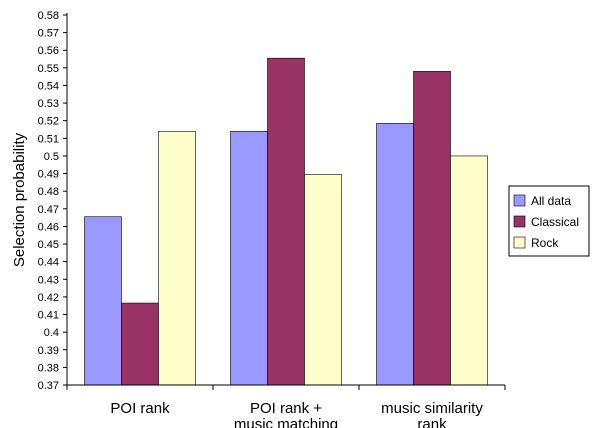  Describe the element at coordinates (48, 16) in the screenshot. I see `y-tick-label: 0.58` at that location.